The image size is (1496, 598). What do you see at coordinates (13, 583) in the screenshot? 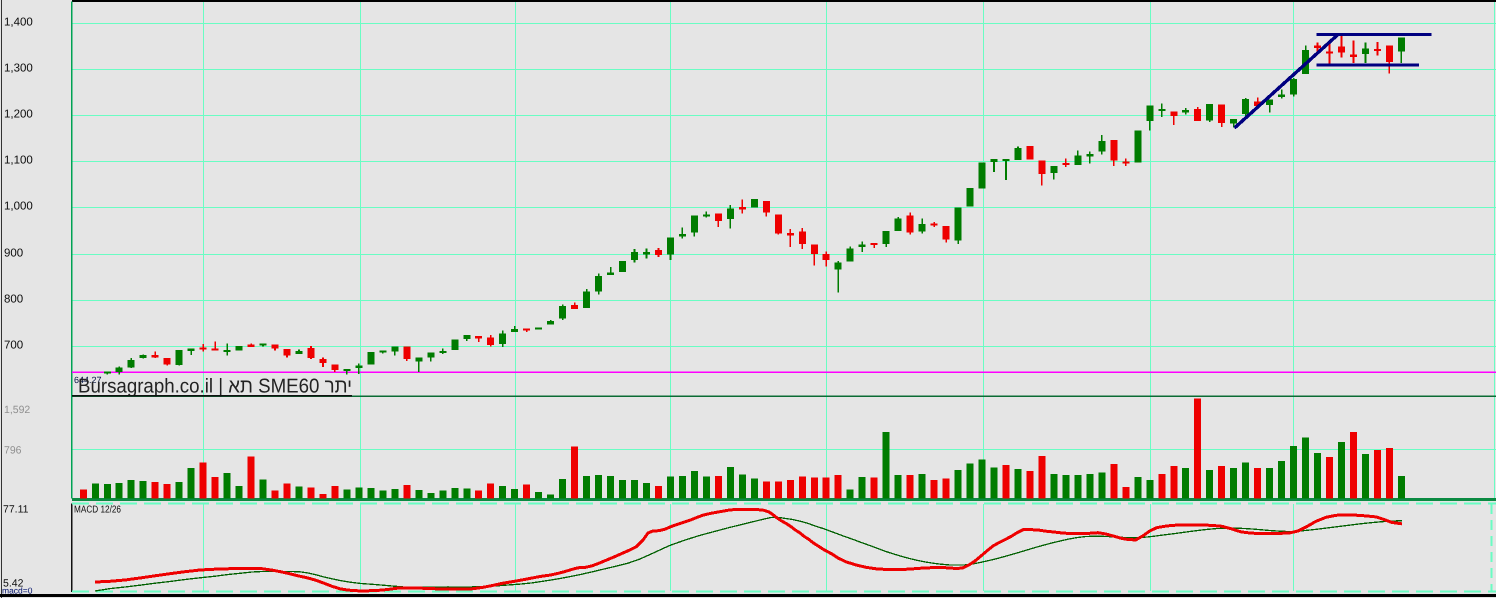
I see `svg-text: 5.42` at bounding box center [13, 583].